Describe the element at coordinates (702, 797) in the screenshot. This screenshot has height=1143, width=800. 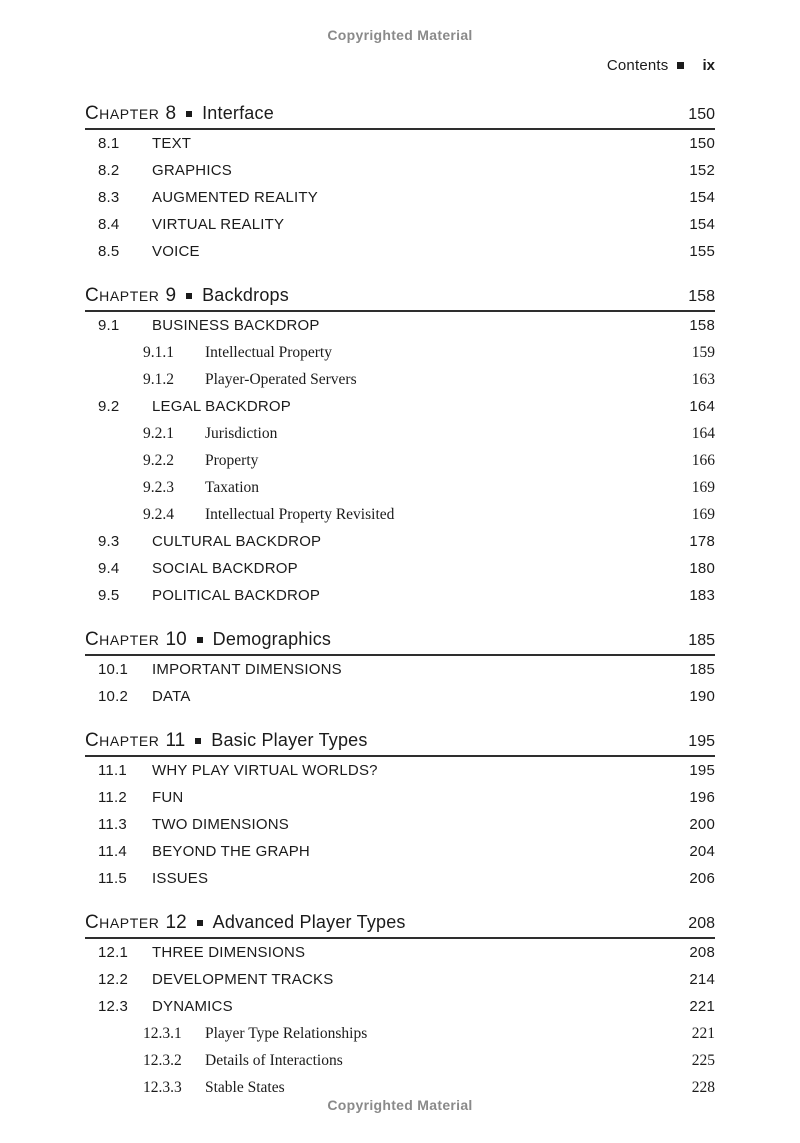
I see `entry-page-number: 196` at that location.